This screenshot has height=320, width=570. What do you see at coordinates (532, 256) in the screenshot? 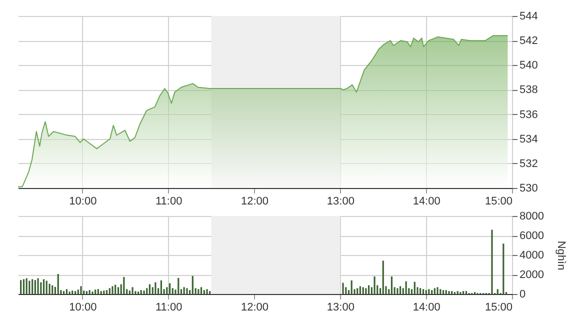
I see `y-tick-label: 4000` at bounding box center [532, 256].